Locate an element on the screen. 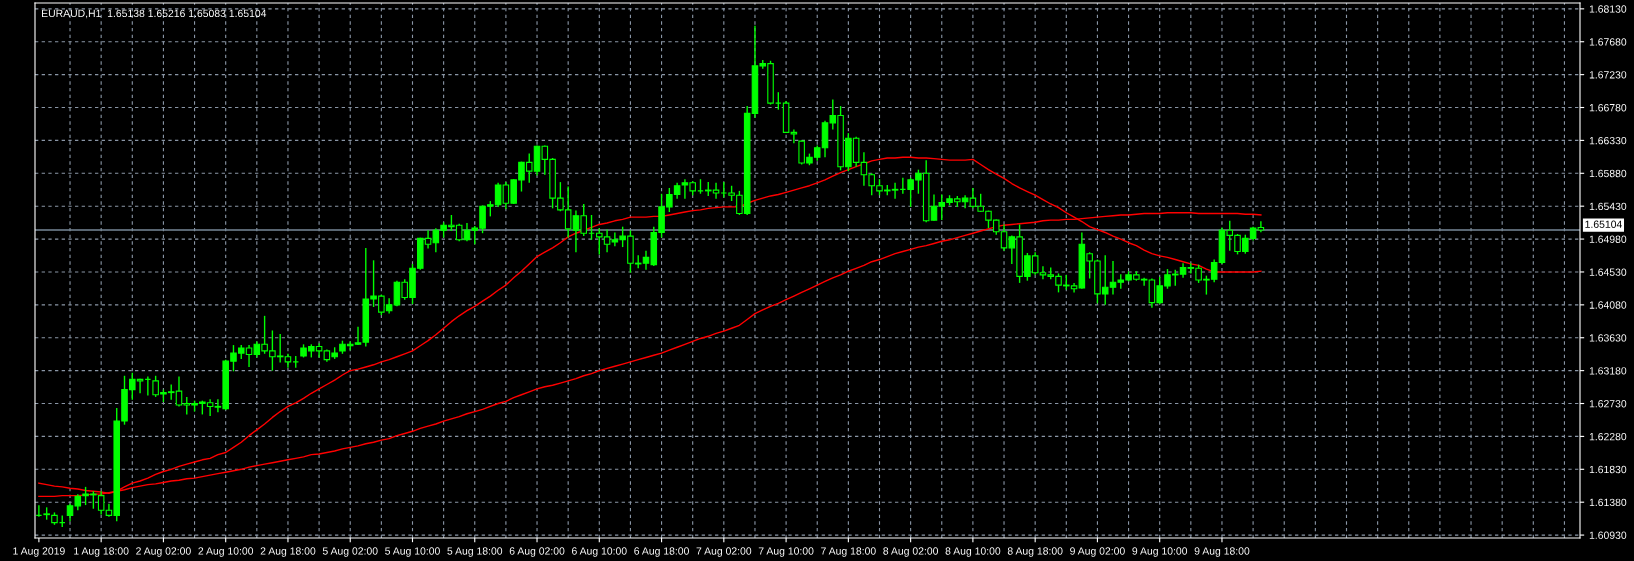 The height and width of the screenshot is (561, 1634). y-tick-label: 1.62280 is located at coordinates (1608, 436).